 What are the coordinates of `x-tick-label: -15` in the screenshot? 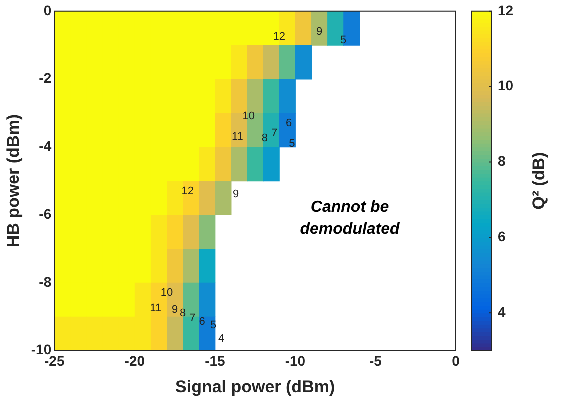 It's located at (215, 361).